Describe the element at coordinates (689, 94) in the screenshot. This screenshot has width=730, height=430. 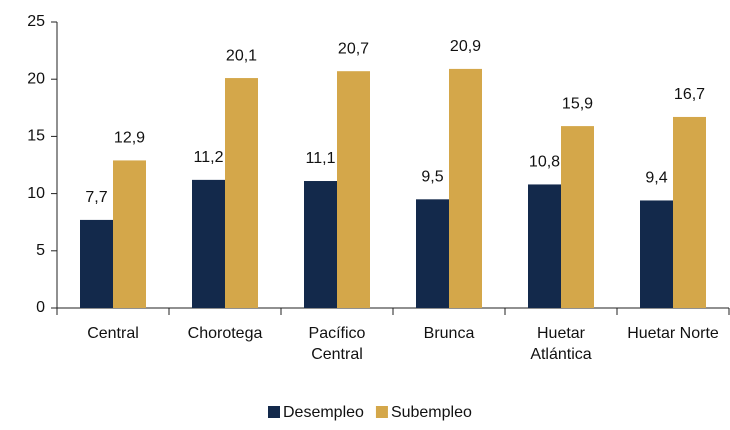
I see `value-label: 16,7` at that location.